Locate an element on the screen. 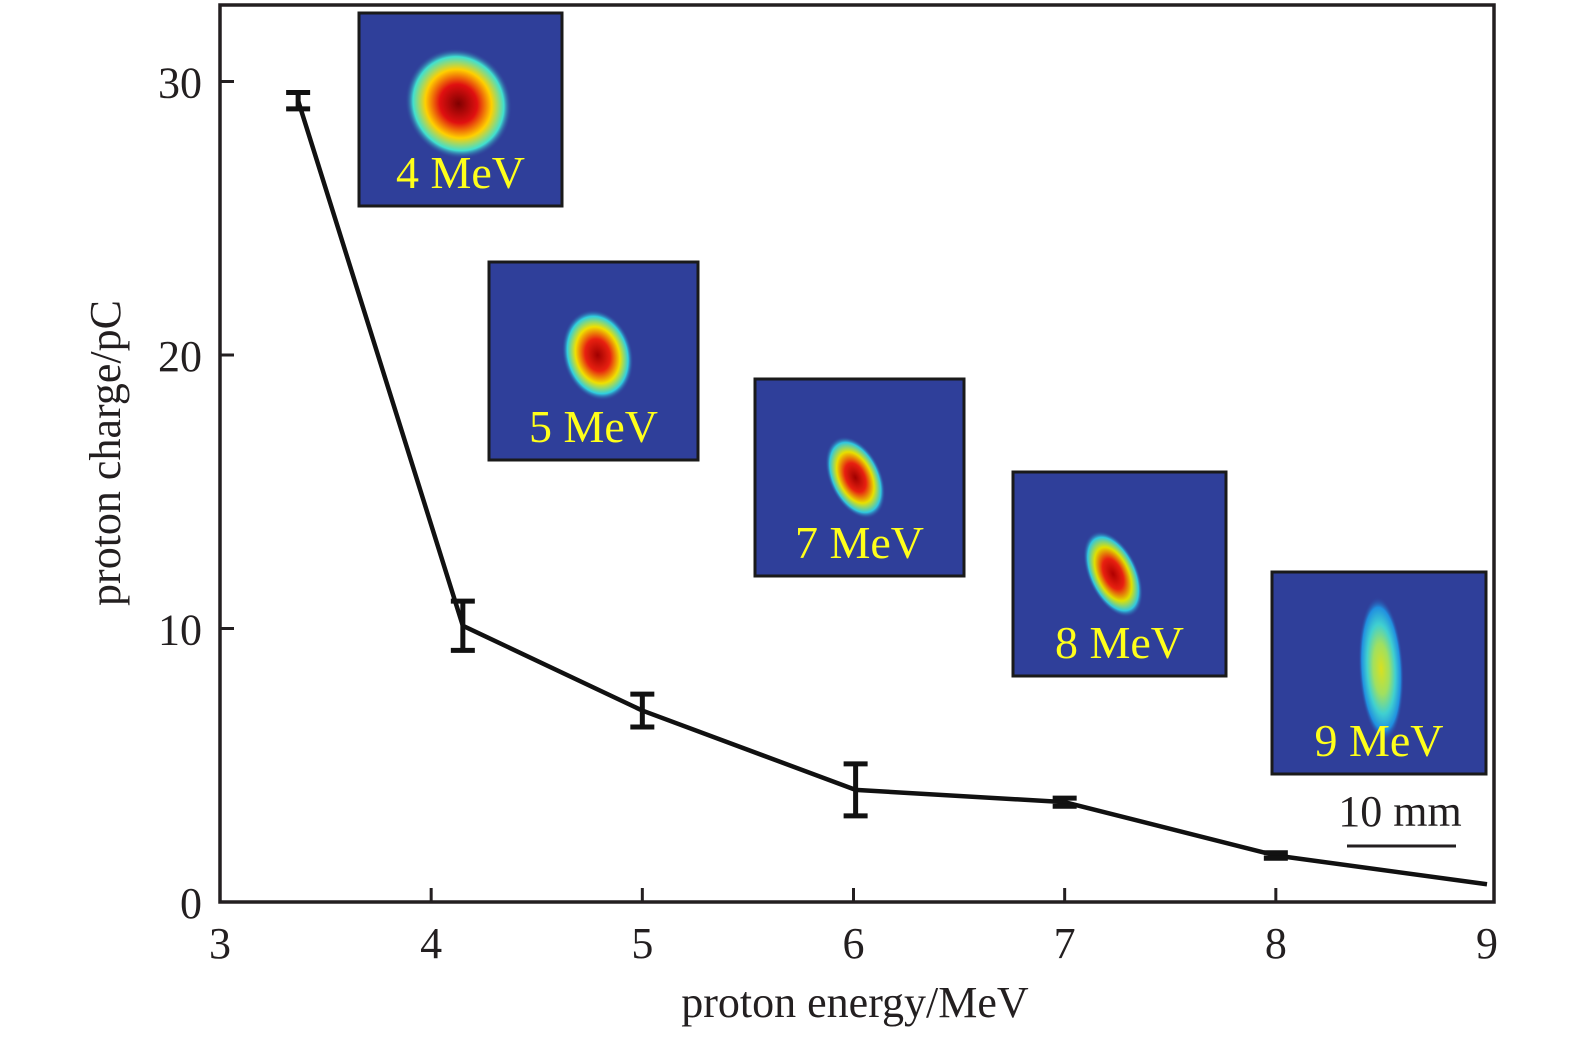 The image size is (1575, 1043). inset-label: 8 MeV is located at coordinates (1119, 642).